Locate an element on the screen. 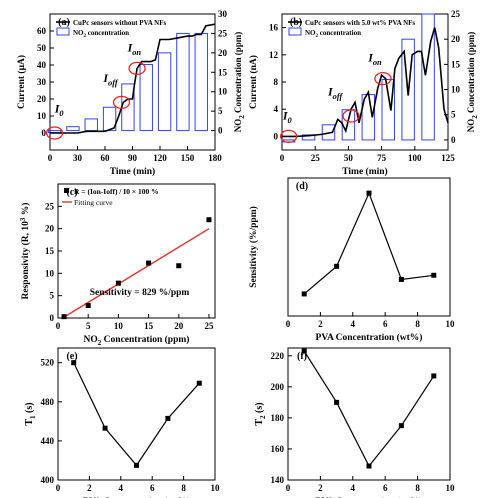 This screenshot has height=498, width=490. y2-tick-label: 30 is located at coordinates (223, 14).